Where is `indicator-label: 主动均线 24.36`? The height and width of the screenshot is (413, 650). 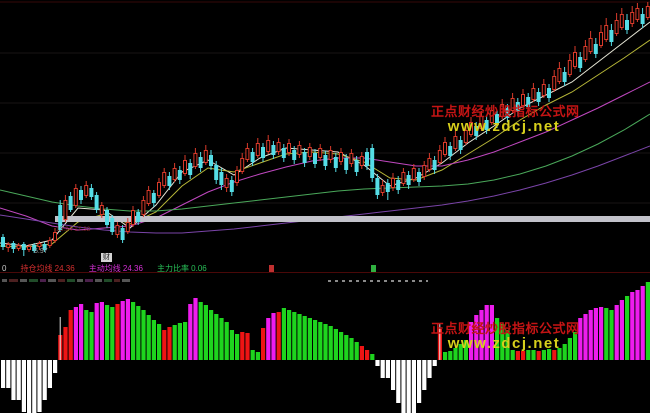
indicator-label: 主动均线 24.36 is located at coordinates (115, 268).